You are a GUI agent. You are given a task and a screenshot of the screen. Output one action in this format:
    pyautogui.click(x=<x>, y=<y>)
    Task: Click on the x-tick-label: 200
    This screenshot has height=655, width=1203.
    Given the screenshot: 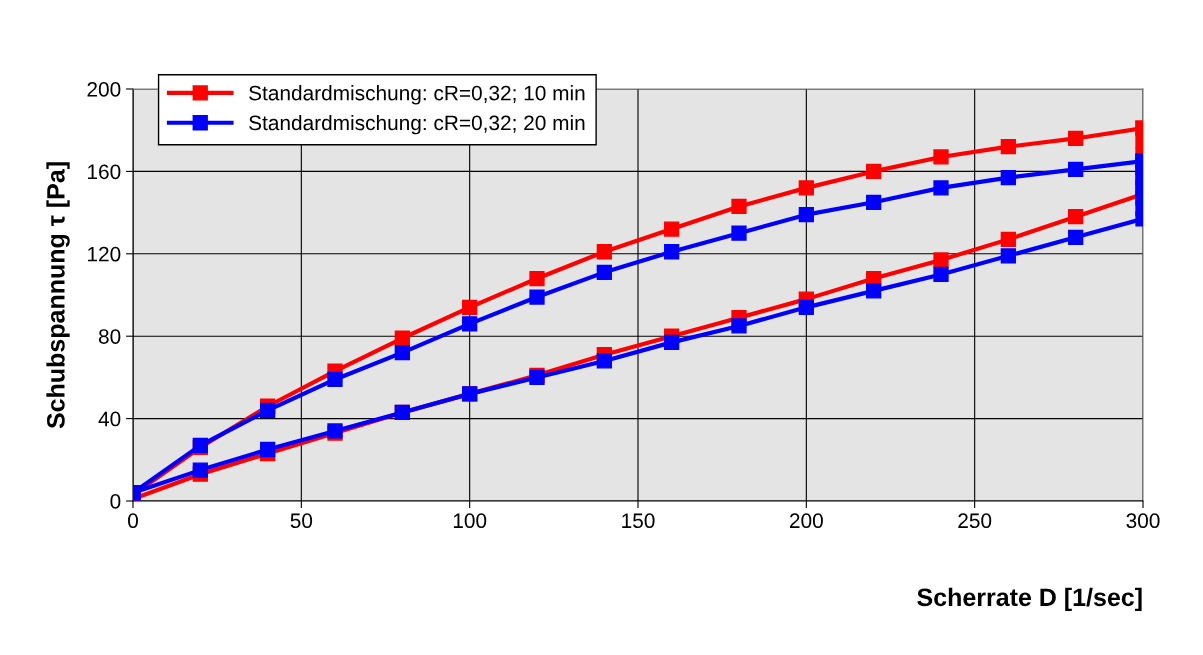 What is the action you would take?
    pyautogui.click(x=806, y=521)
    